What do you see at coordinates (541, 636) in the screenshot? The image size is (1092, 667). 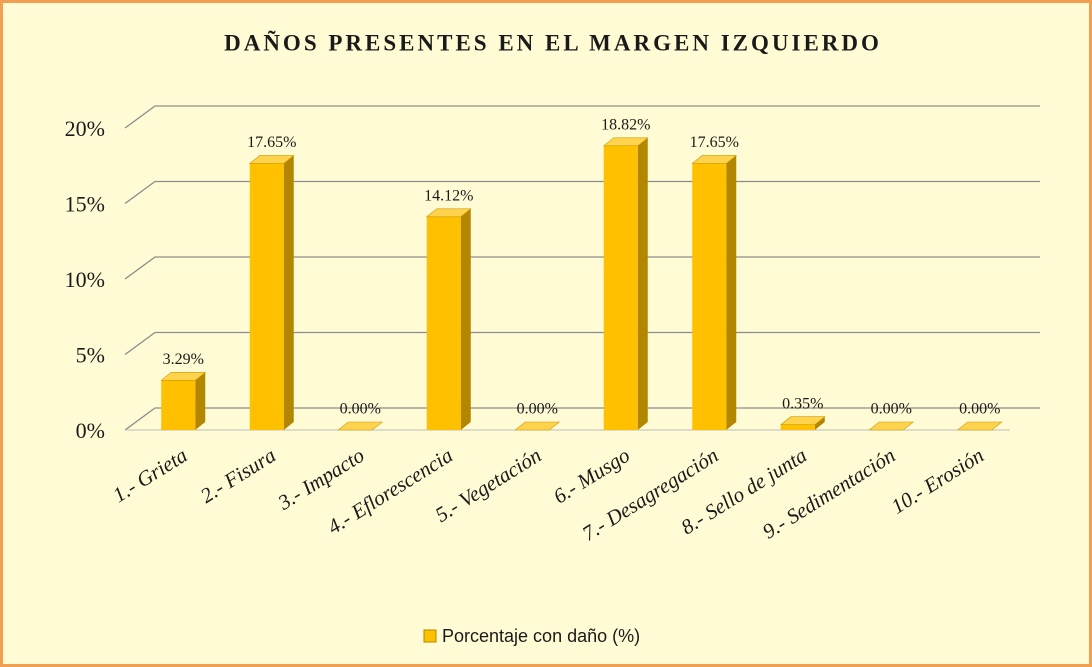 I see `legend-label: Porcentaje con daño (%)` at bounding box center [541, 636].